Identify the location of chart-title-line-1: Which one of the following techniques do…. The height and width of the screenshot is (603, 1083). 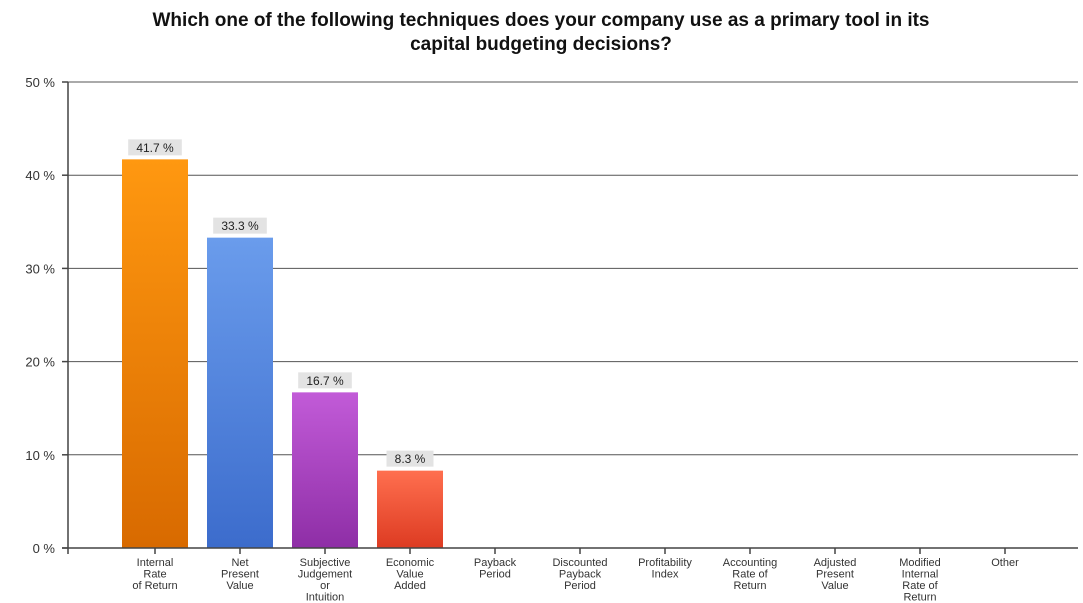
(541, 20).